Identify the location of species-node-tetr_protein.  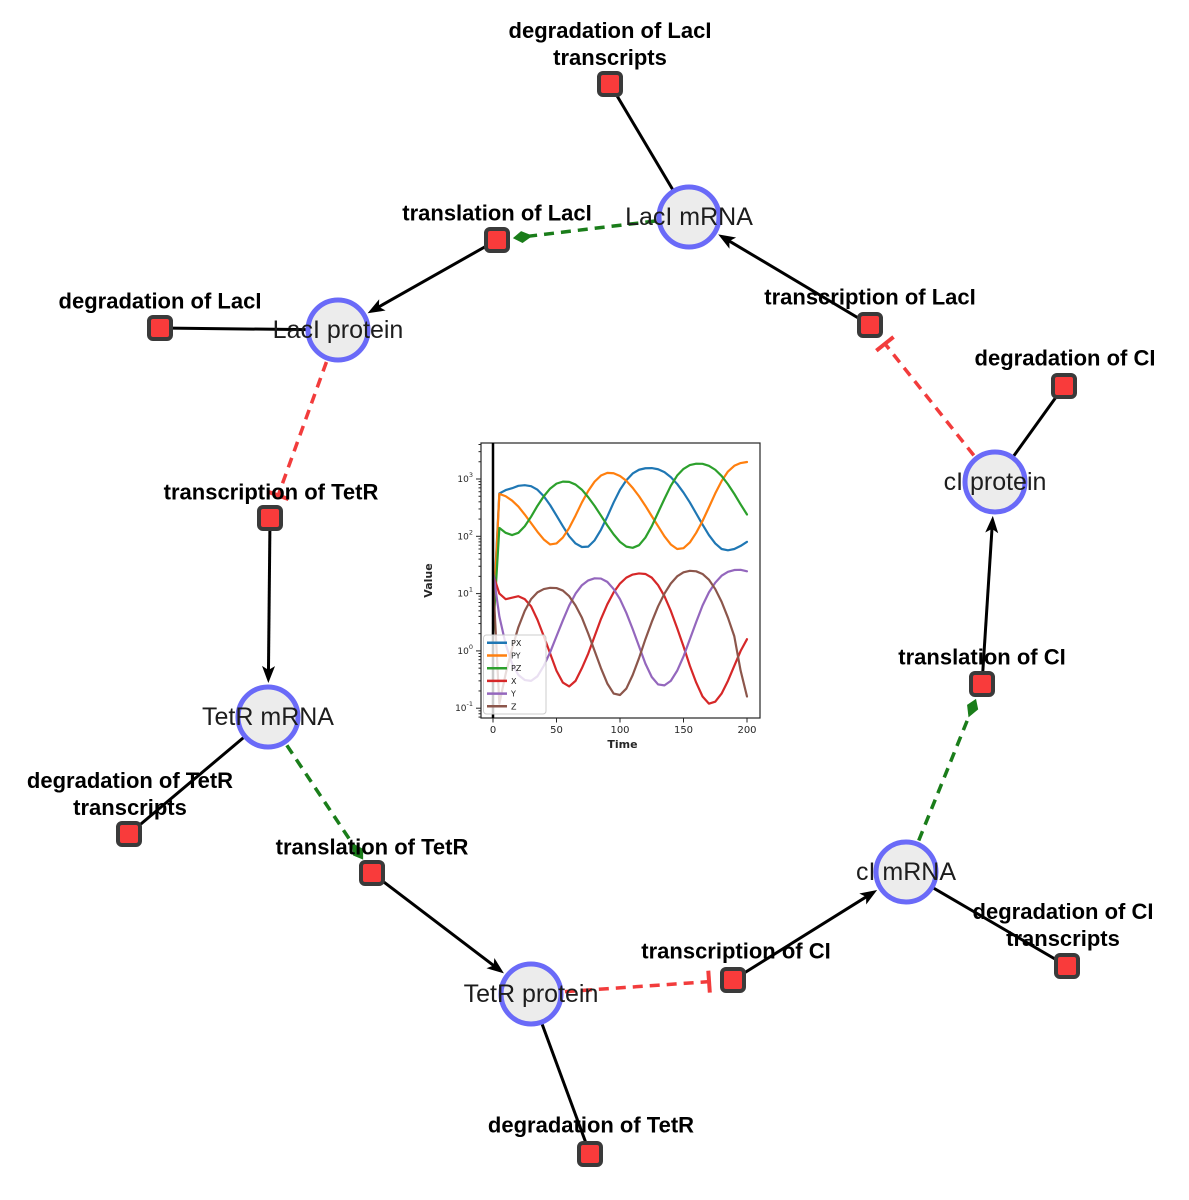
(531, 994).